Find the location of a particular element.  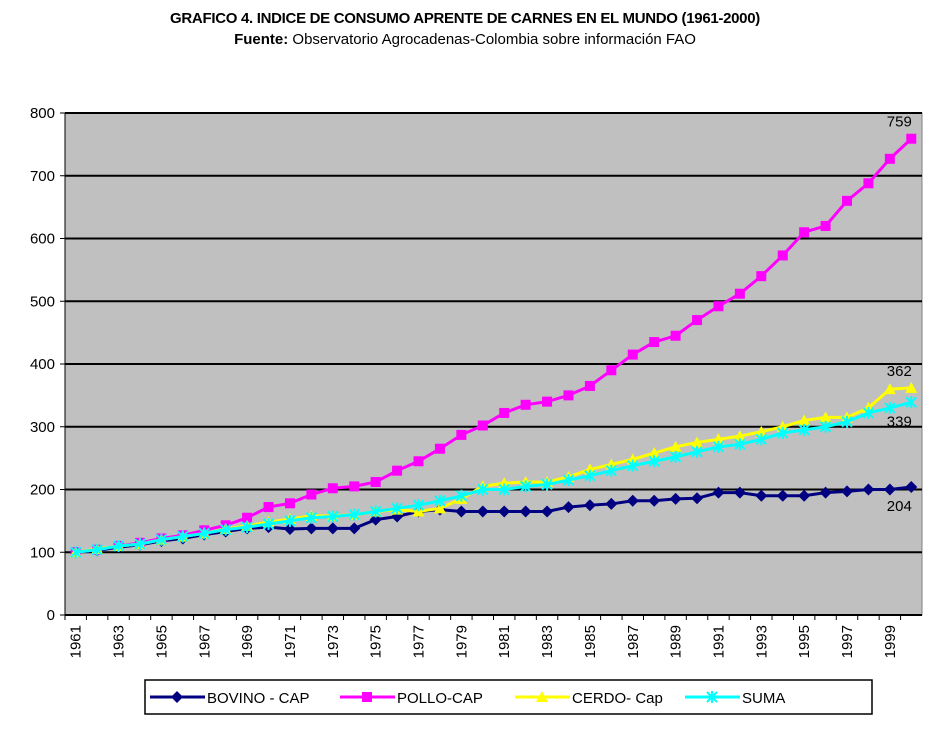

x-tick-label: 1987 is located at coordinates (633, 641).